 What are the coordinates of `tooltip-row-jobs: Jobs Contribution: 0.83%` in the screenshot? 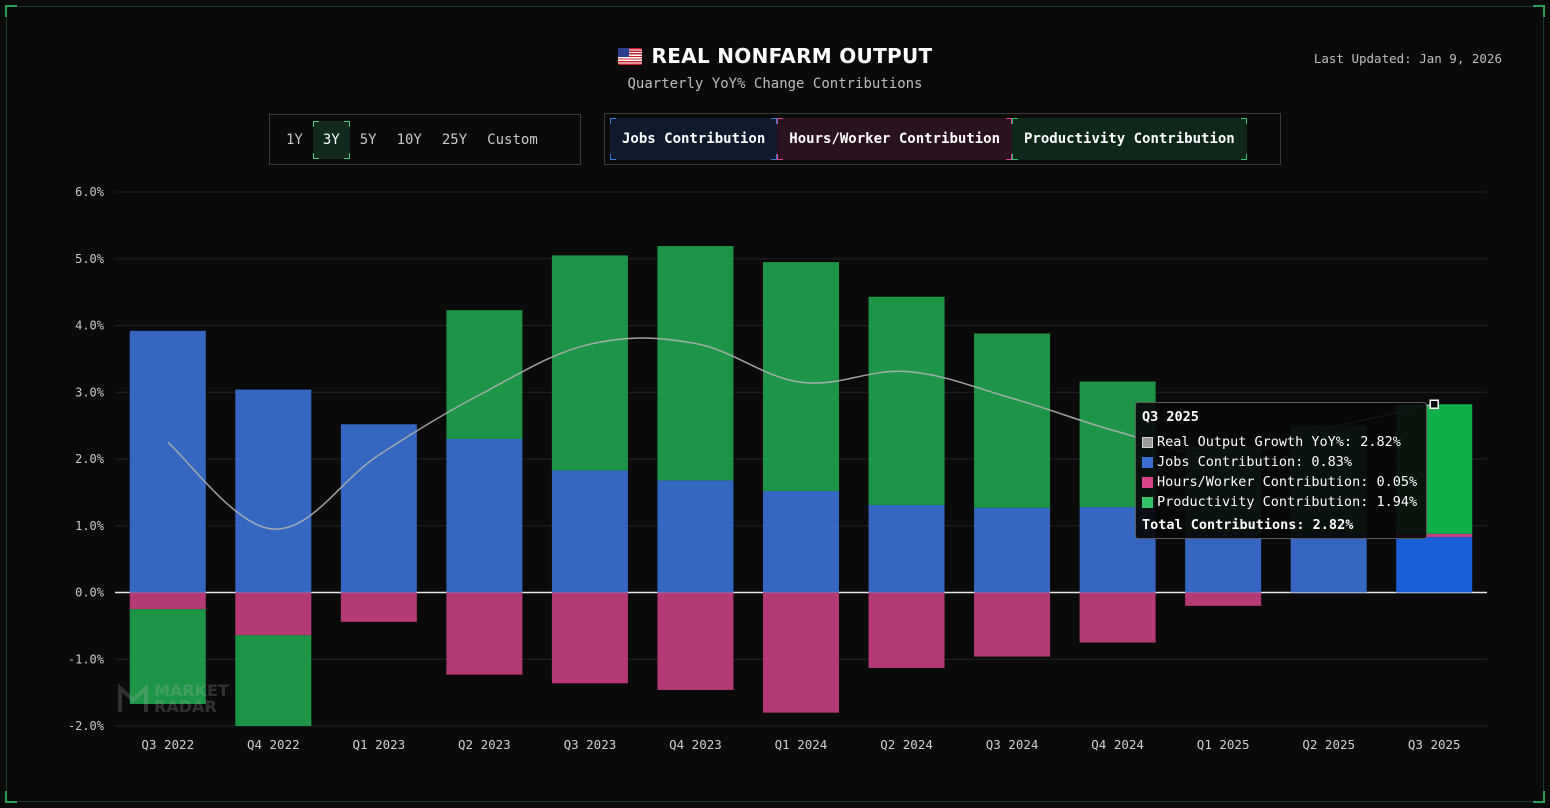 It's located at (1281, 462).